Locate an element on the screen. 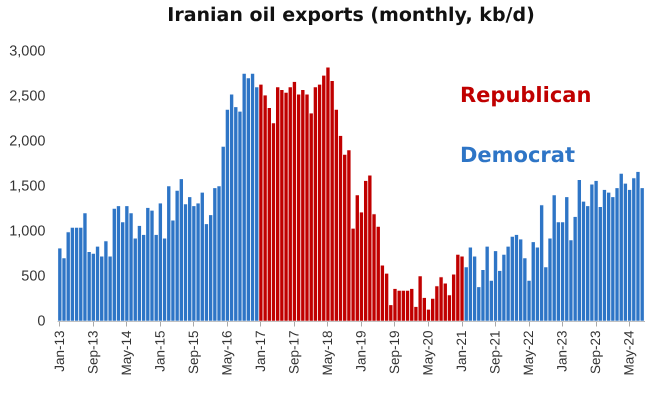 The height and width of the screenshot is (404, 653). x-tick-label: Sep-13 is located at coordinates (92, 352).